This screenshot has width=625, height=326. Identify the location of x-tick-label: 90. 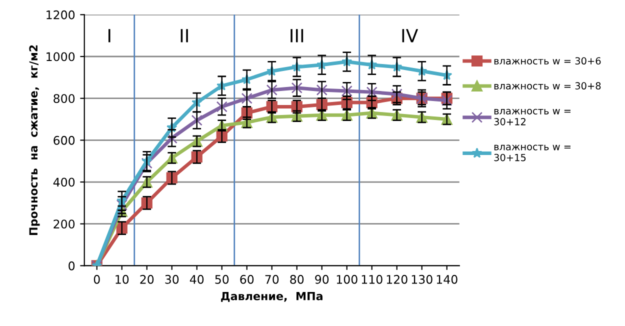
(322, 279).